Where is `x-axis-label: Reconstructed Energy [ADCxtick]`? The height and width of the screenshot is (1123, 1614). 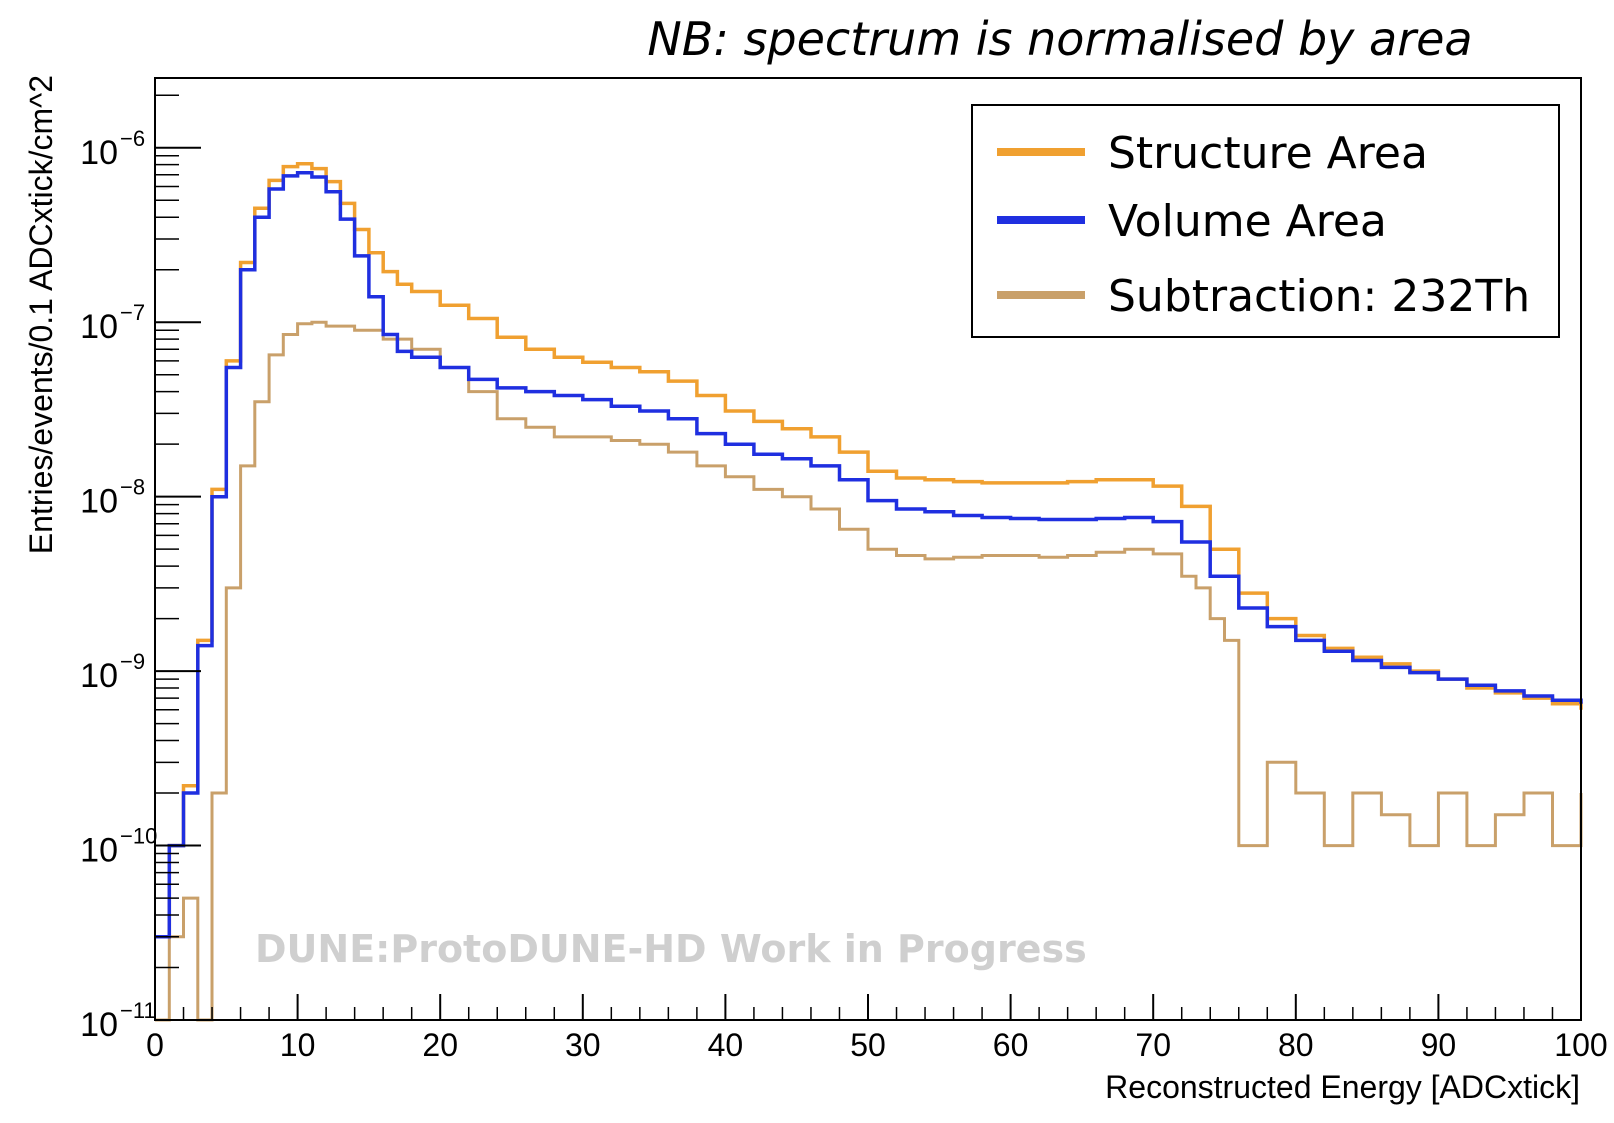
x-axis-label: Reconstructed Energy [ADCxtick] is located at coordinates (1342, 1087).